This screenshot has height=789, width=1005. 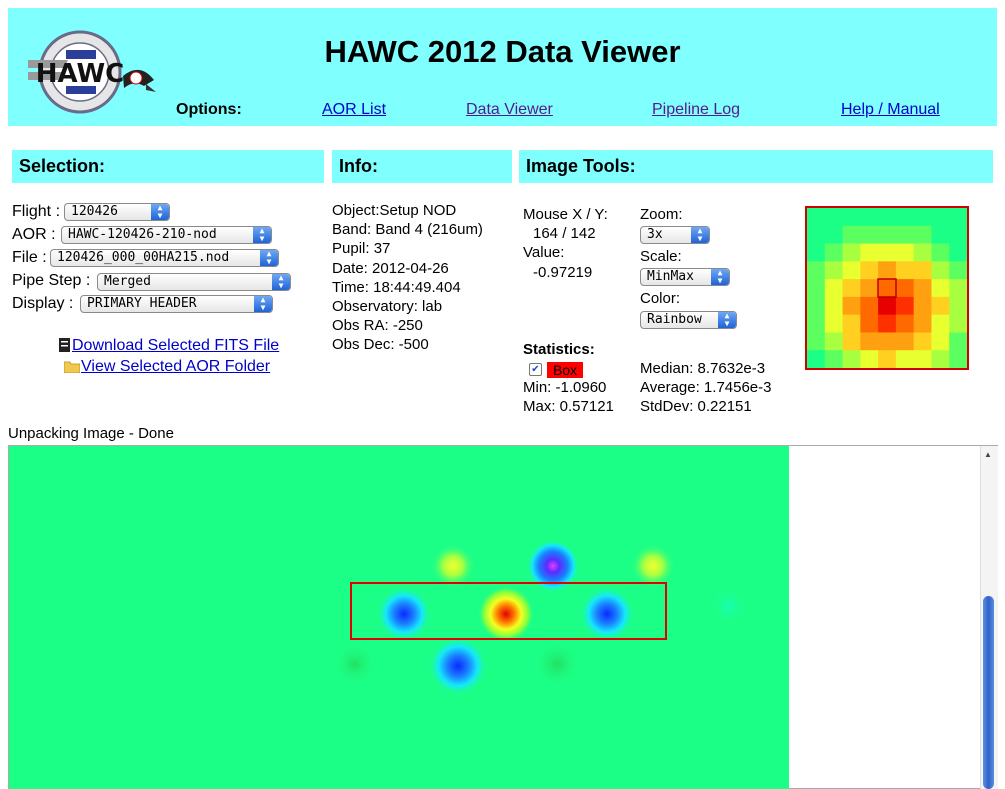 What do you see at coordinates (508, 611) in the screenshot?
I see `selection-box` at bounding box center [508, 611].